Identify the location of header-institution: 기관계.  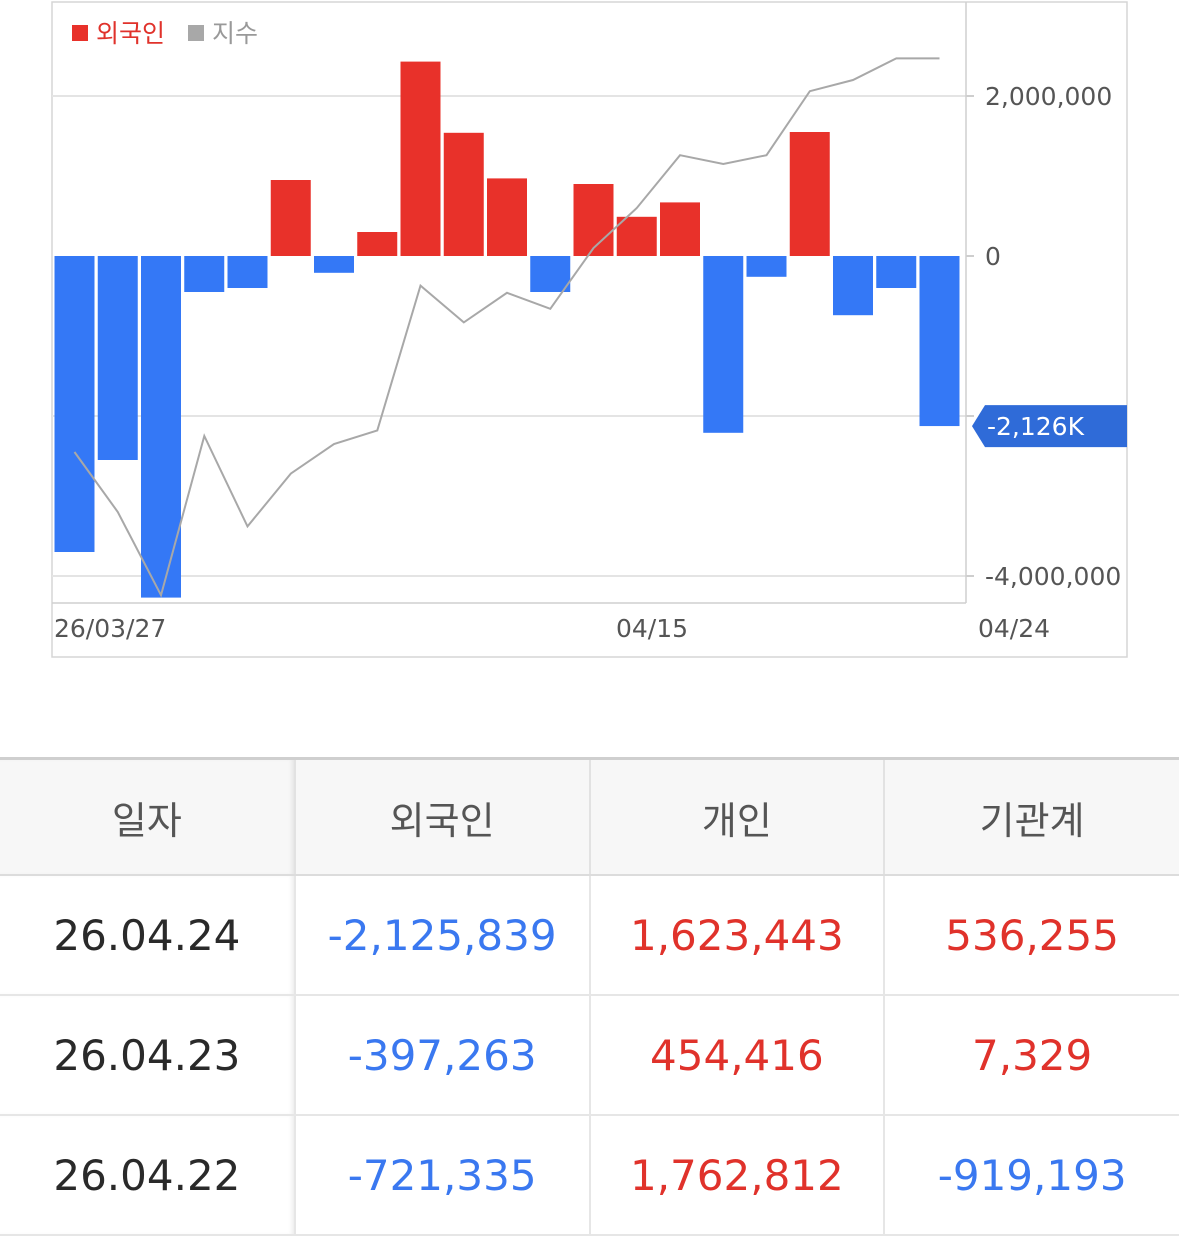
(1031, 816).